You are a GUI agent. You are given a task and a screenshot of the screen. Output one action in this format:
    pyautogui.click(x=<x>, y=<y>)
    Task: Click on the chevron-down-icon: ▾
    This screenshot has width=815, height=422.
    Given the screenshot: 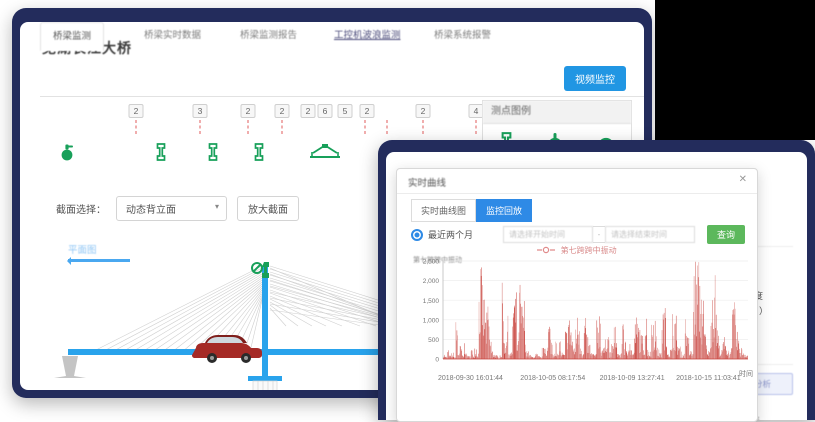 What is the action you would take?
    pyautogui.click(x=216, y=206)
    